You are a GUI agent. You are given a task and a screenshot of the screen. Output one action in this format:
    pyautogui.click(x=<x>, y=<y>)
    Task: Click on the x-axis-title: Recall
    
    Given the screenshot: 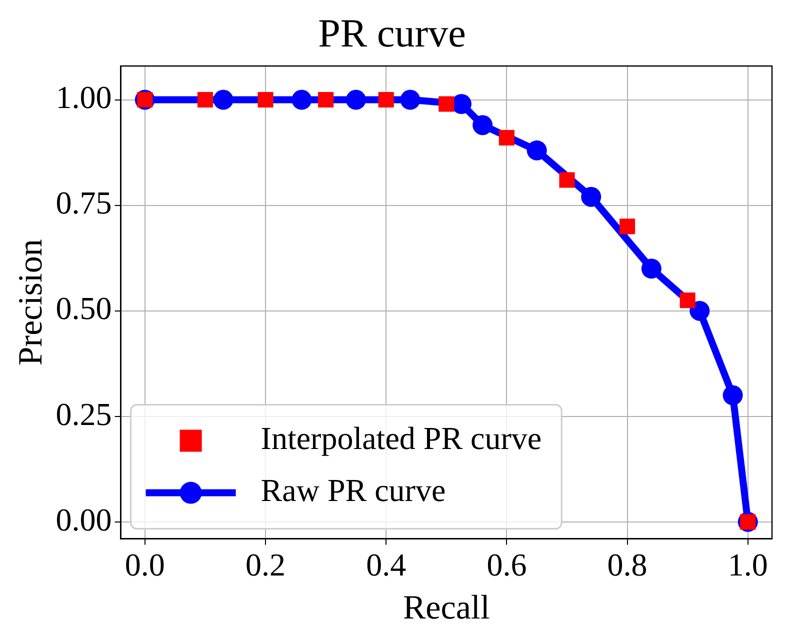 What is the action you would take?
    pyautogui.click(x=446, y=608)
    